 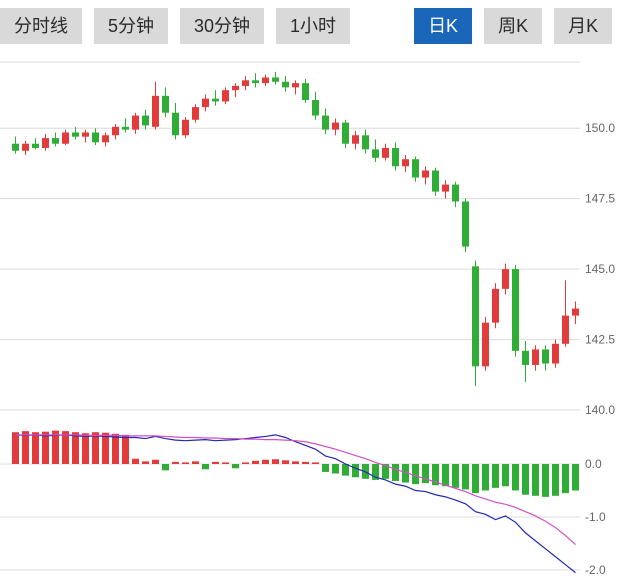 What do you see at coordinates (595, 570) in the screenshot?
I see `macd-axis-label: -2.0` at bounding box center [595, 570].